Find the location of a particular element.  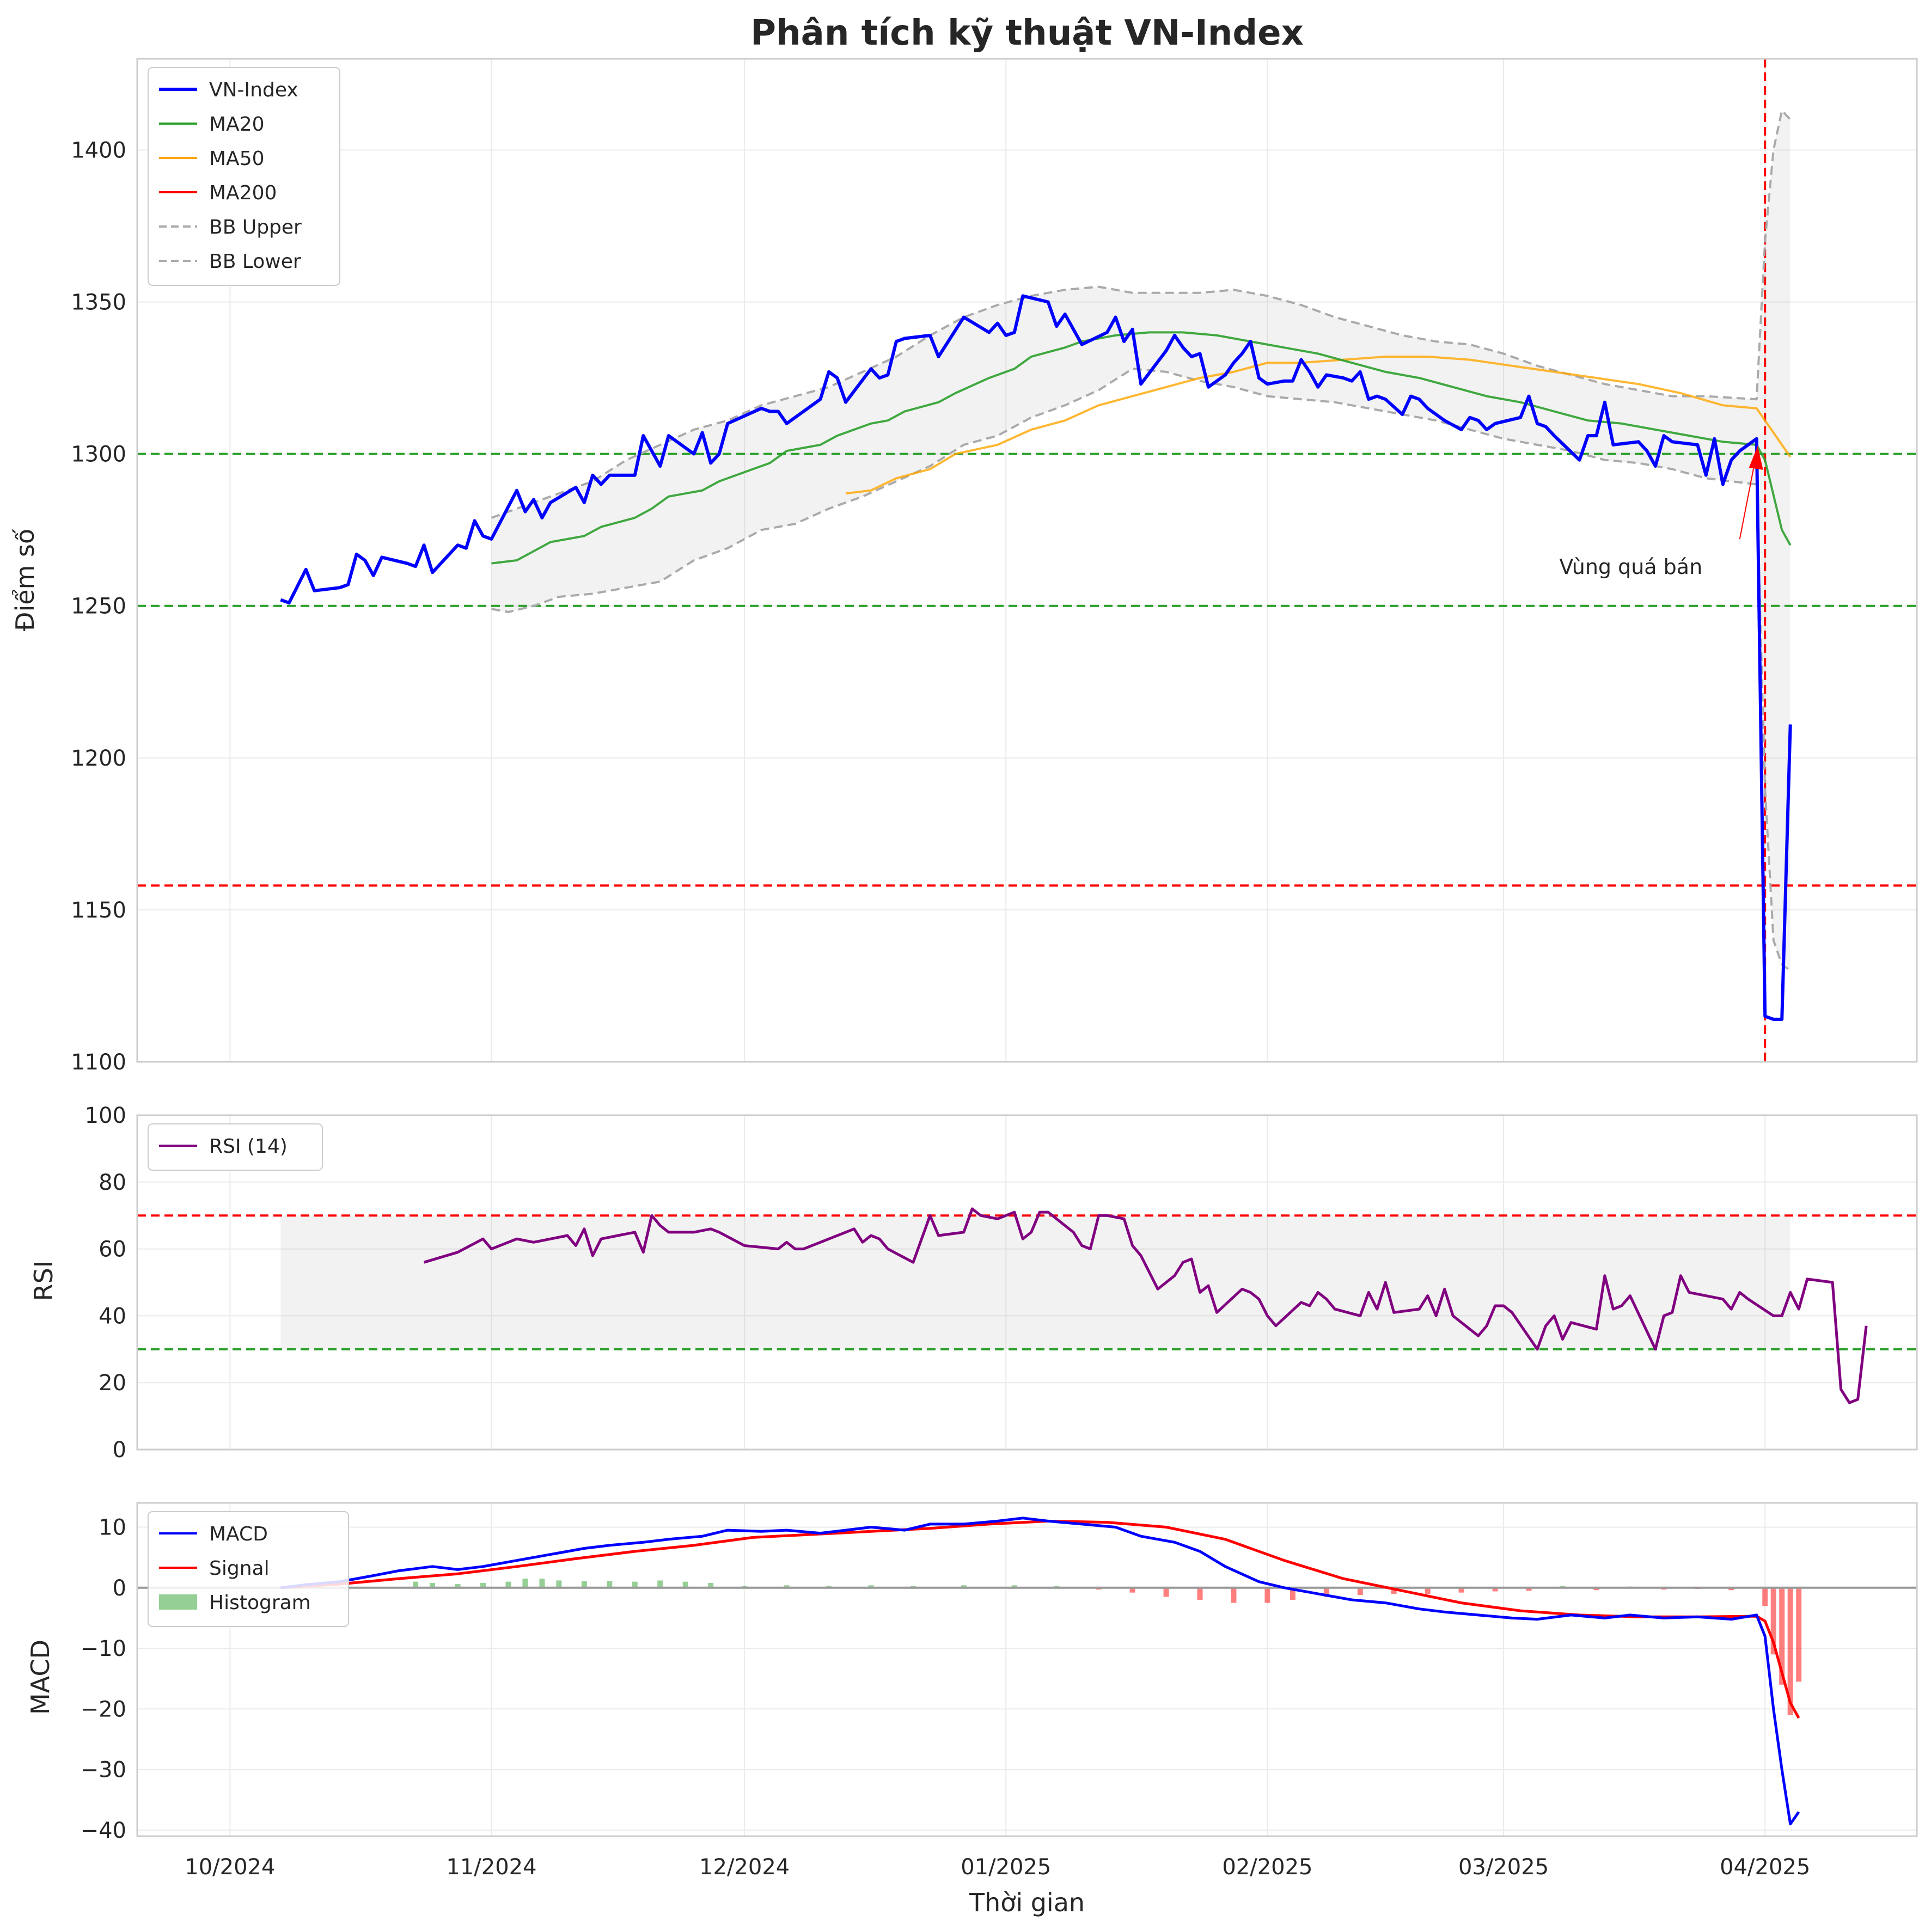

y-tick-label: 1400 is located at coordinates (99, 150).